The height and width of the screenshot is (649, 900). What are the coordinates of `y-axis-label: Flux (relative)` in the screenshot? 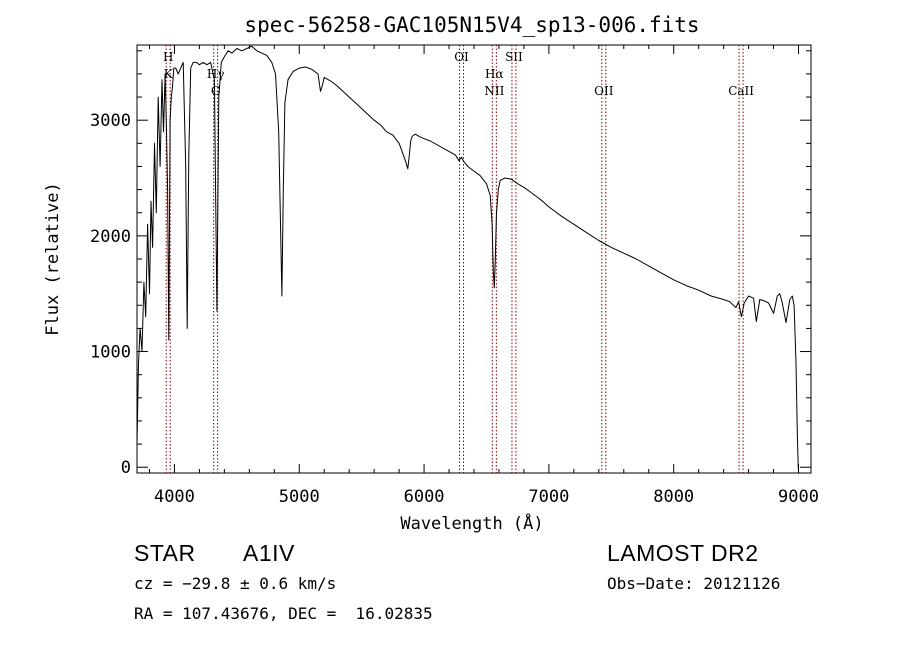 It's located at (53, 259).